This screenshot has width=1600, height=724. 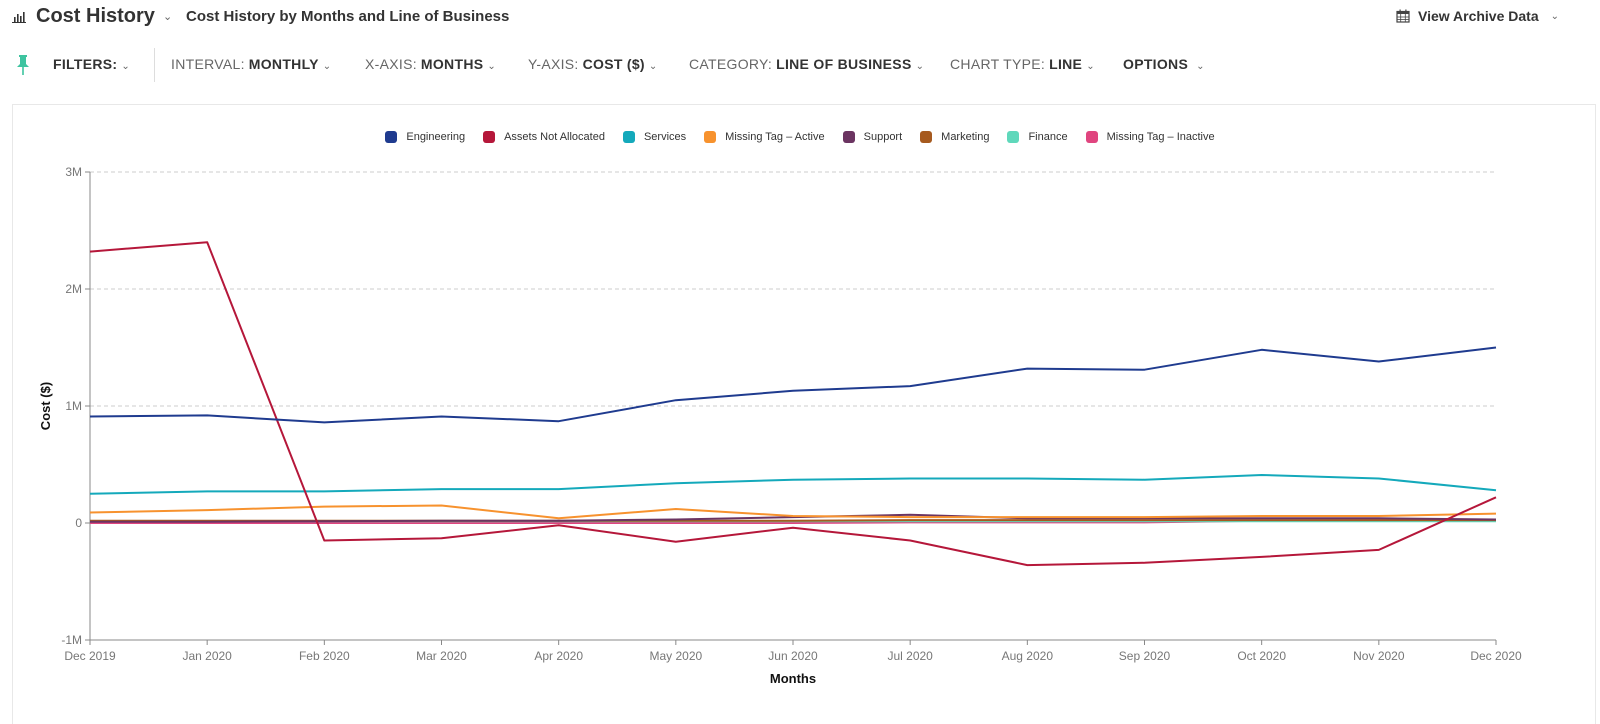 I want to click on legend-label: Missing Tag – Inactive, so click(x=1160, y=137).